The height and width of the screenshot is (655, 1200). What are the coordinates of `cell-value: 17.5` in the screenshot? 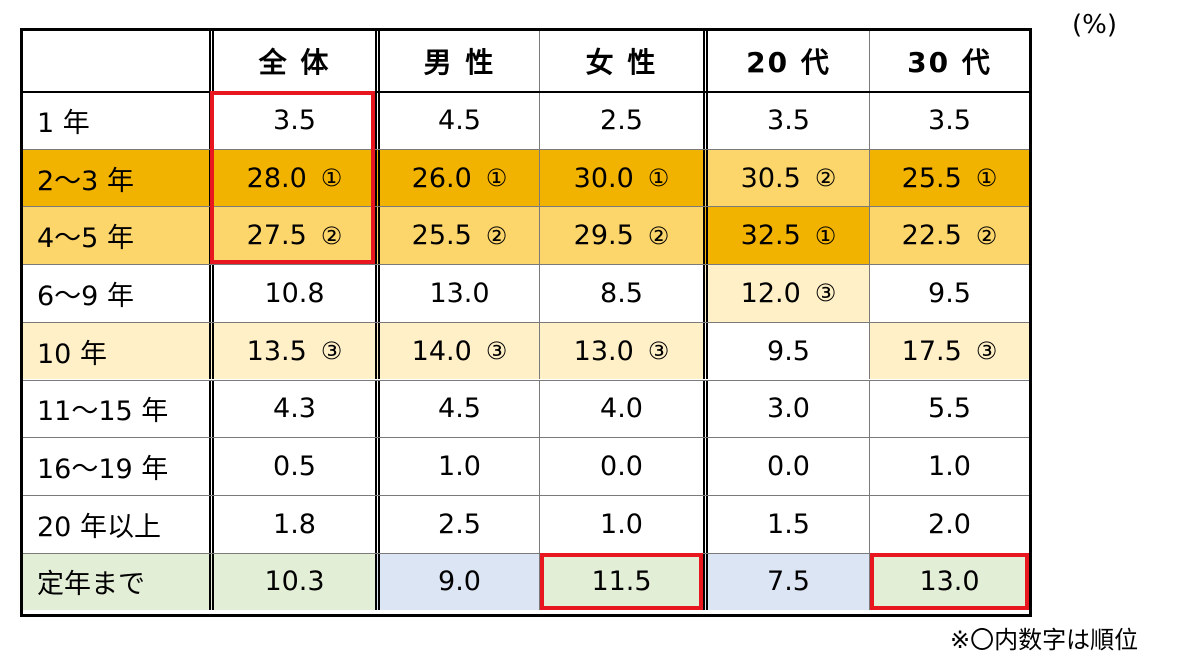 It's located at (931, 351).